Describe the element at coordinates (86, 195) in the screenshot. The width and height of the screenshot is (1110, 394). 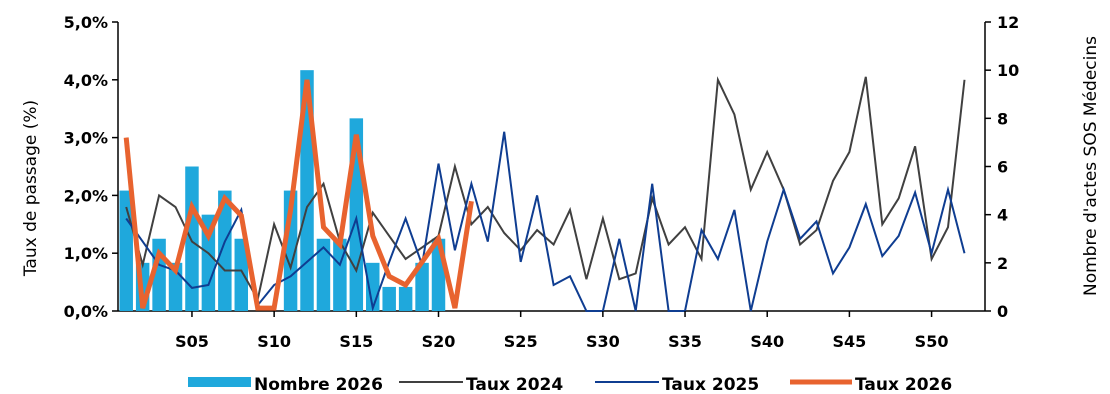
I see `y-left-tick-label: 2,0%` at that location.